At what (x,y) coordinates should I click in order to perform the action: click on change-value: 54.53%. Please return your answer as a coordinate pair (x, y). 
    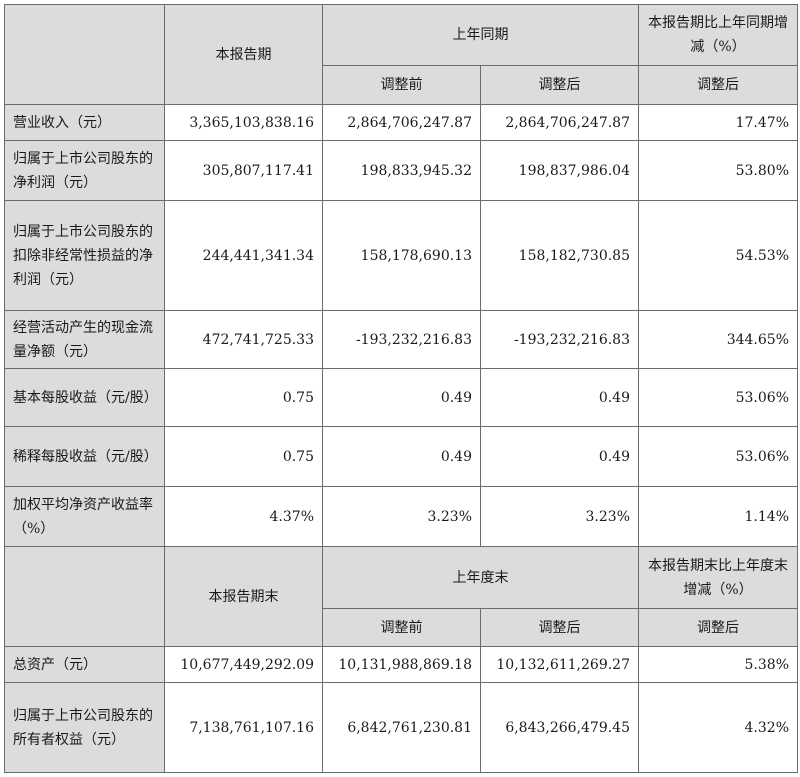
    Looking at the image, I should click on (718, 255).